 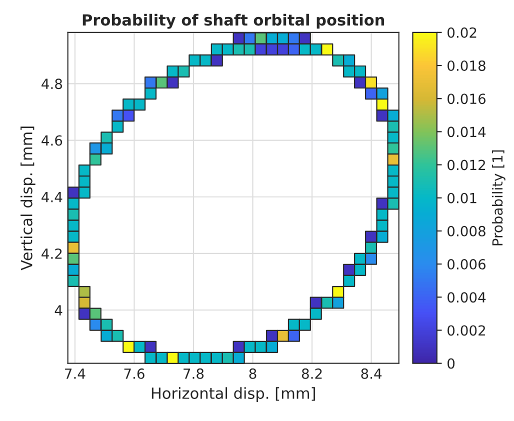 What do you see at coordinates (233, 21) in the screenshot?
I see `chart-title: Probability of shaft orbital position` at bounding box center [233, 21].